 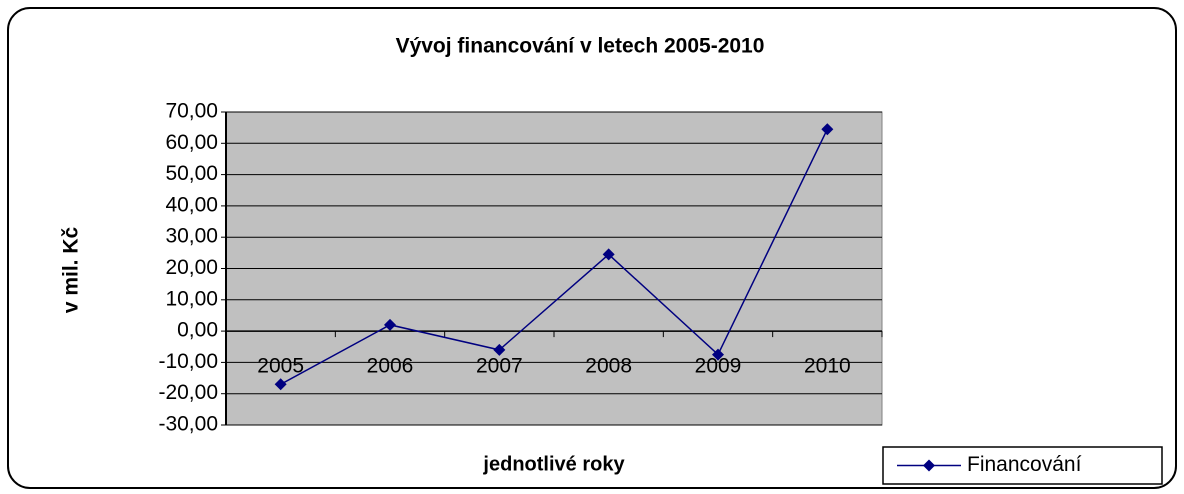 I want to click on y-tick-label: 0,00, so click(x=197, y=330).